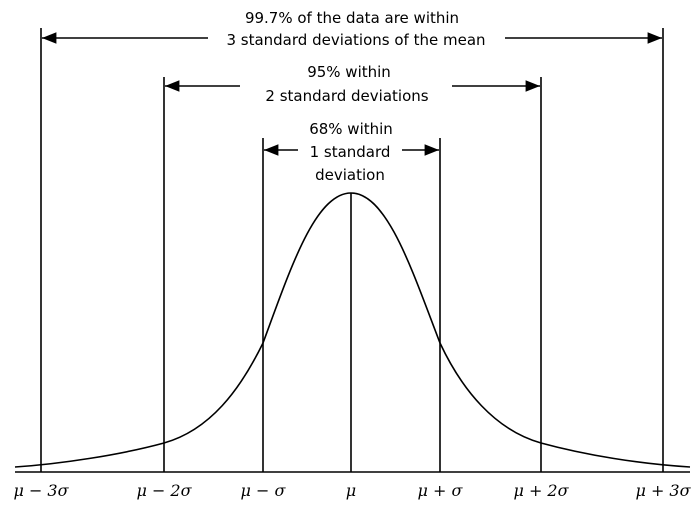  I want to click on annotation: 2 standard deviations, so click(346, 96).